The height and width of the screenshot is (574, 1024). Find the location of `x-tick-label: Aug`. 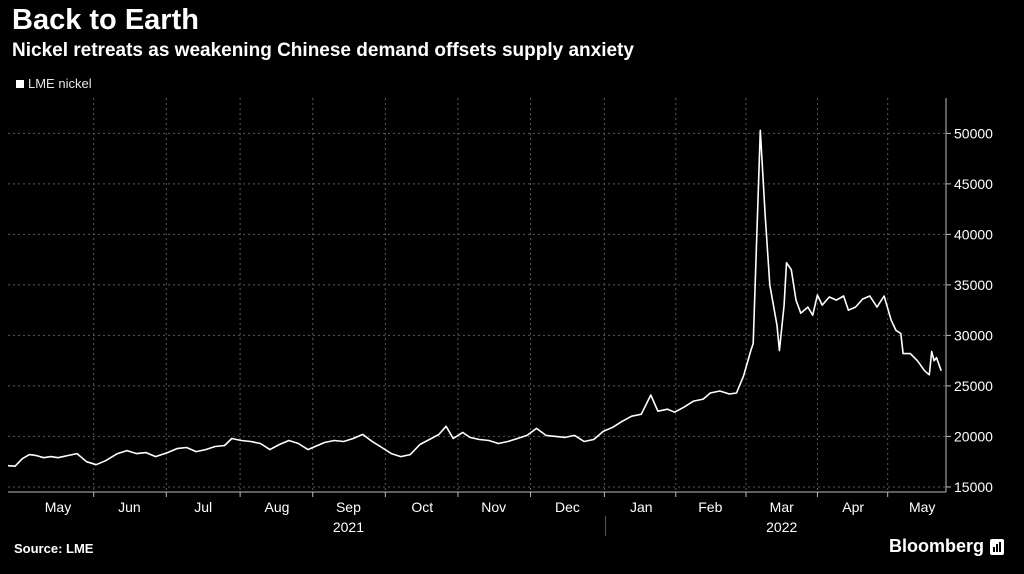

x-tick-label: Aug is located at coordinates (277, 507).